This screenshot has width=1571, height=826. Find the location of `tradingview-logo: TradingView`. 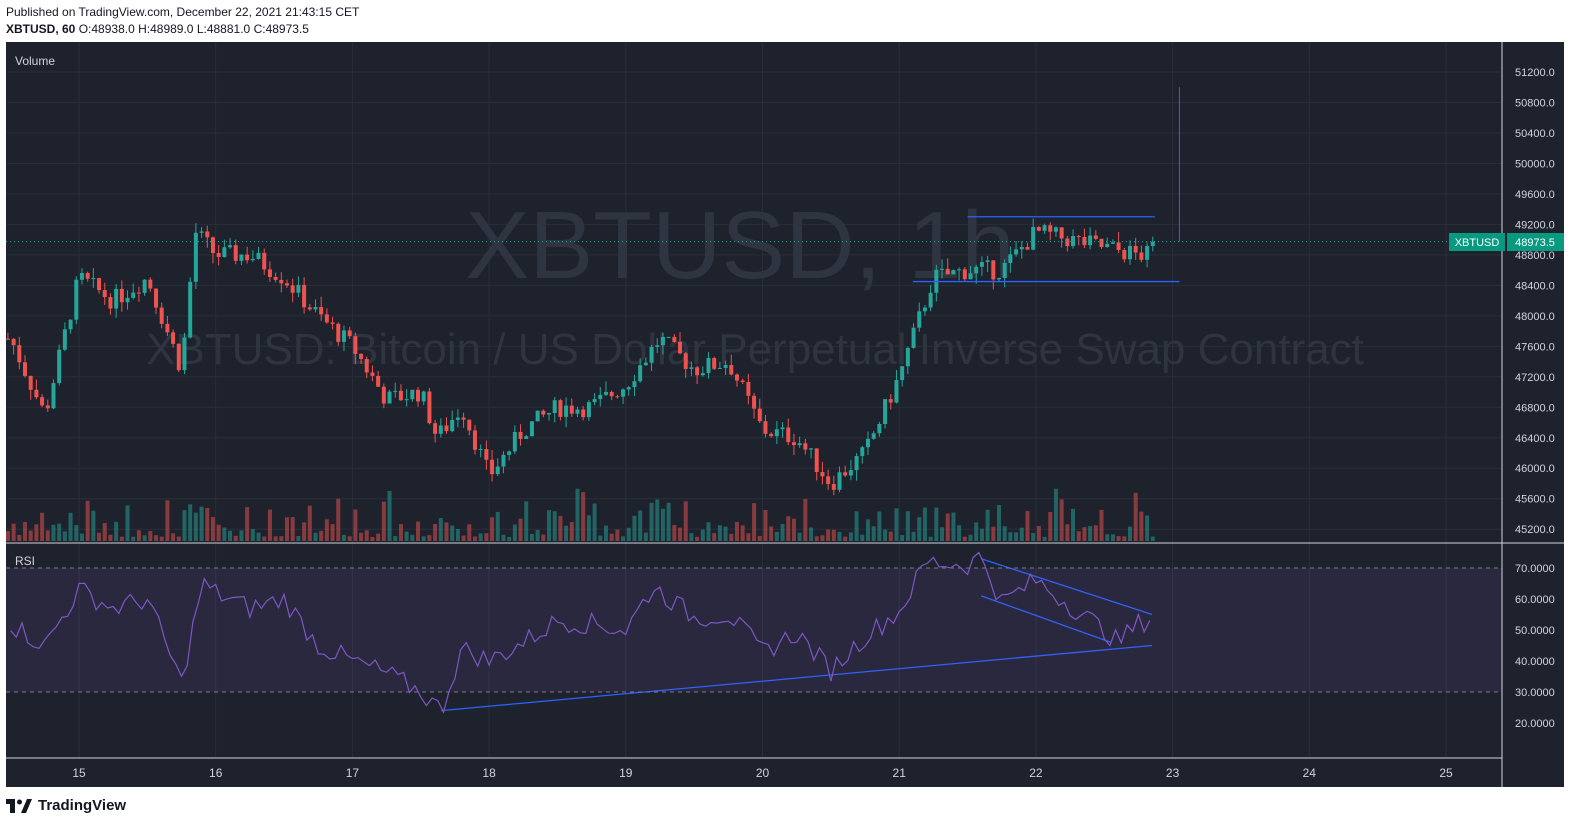

tradingview-logo: TradingView is located at coordinates (66, 805).